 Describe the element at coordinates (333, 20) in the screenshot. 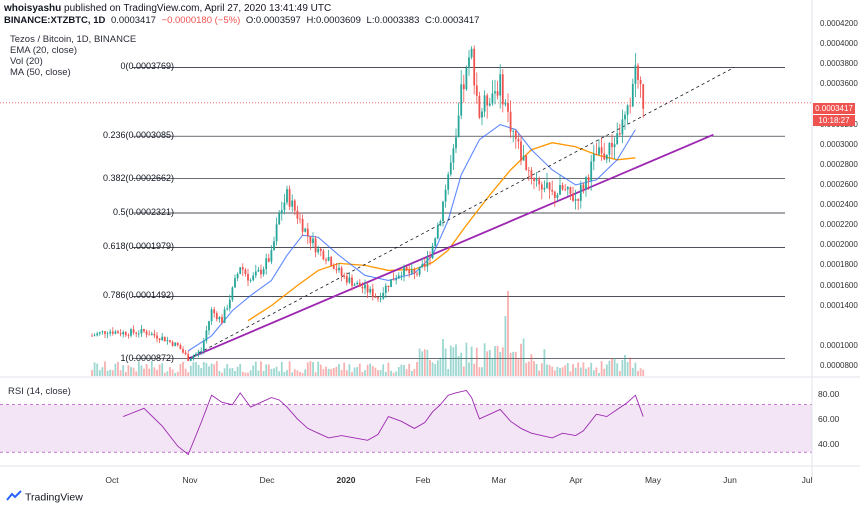

I see `high-value: H:0.0003609` at that location.